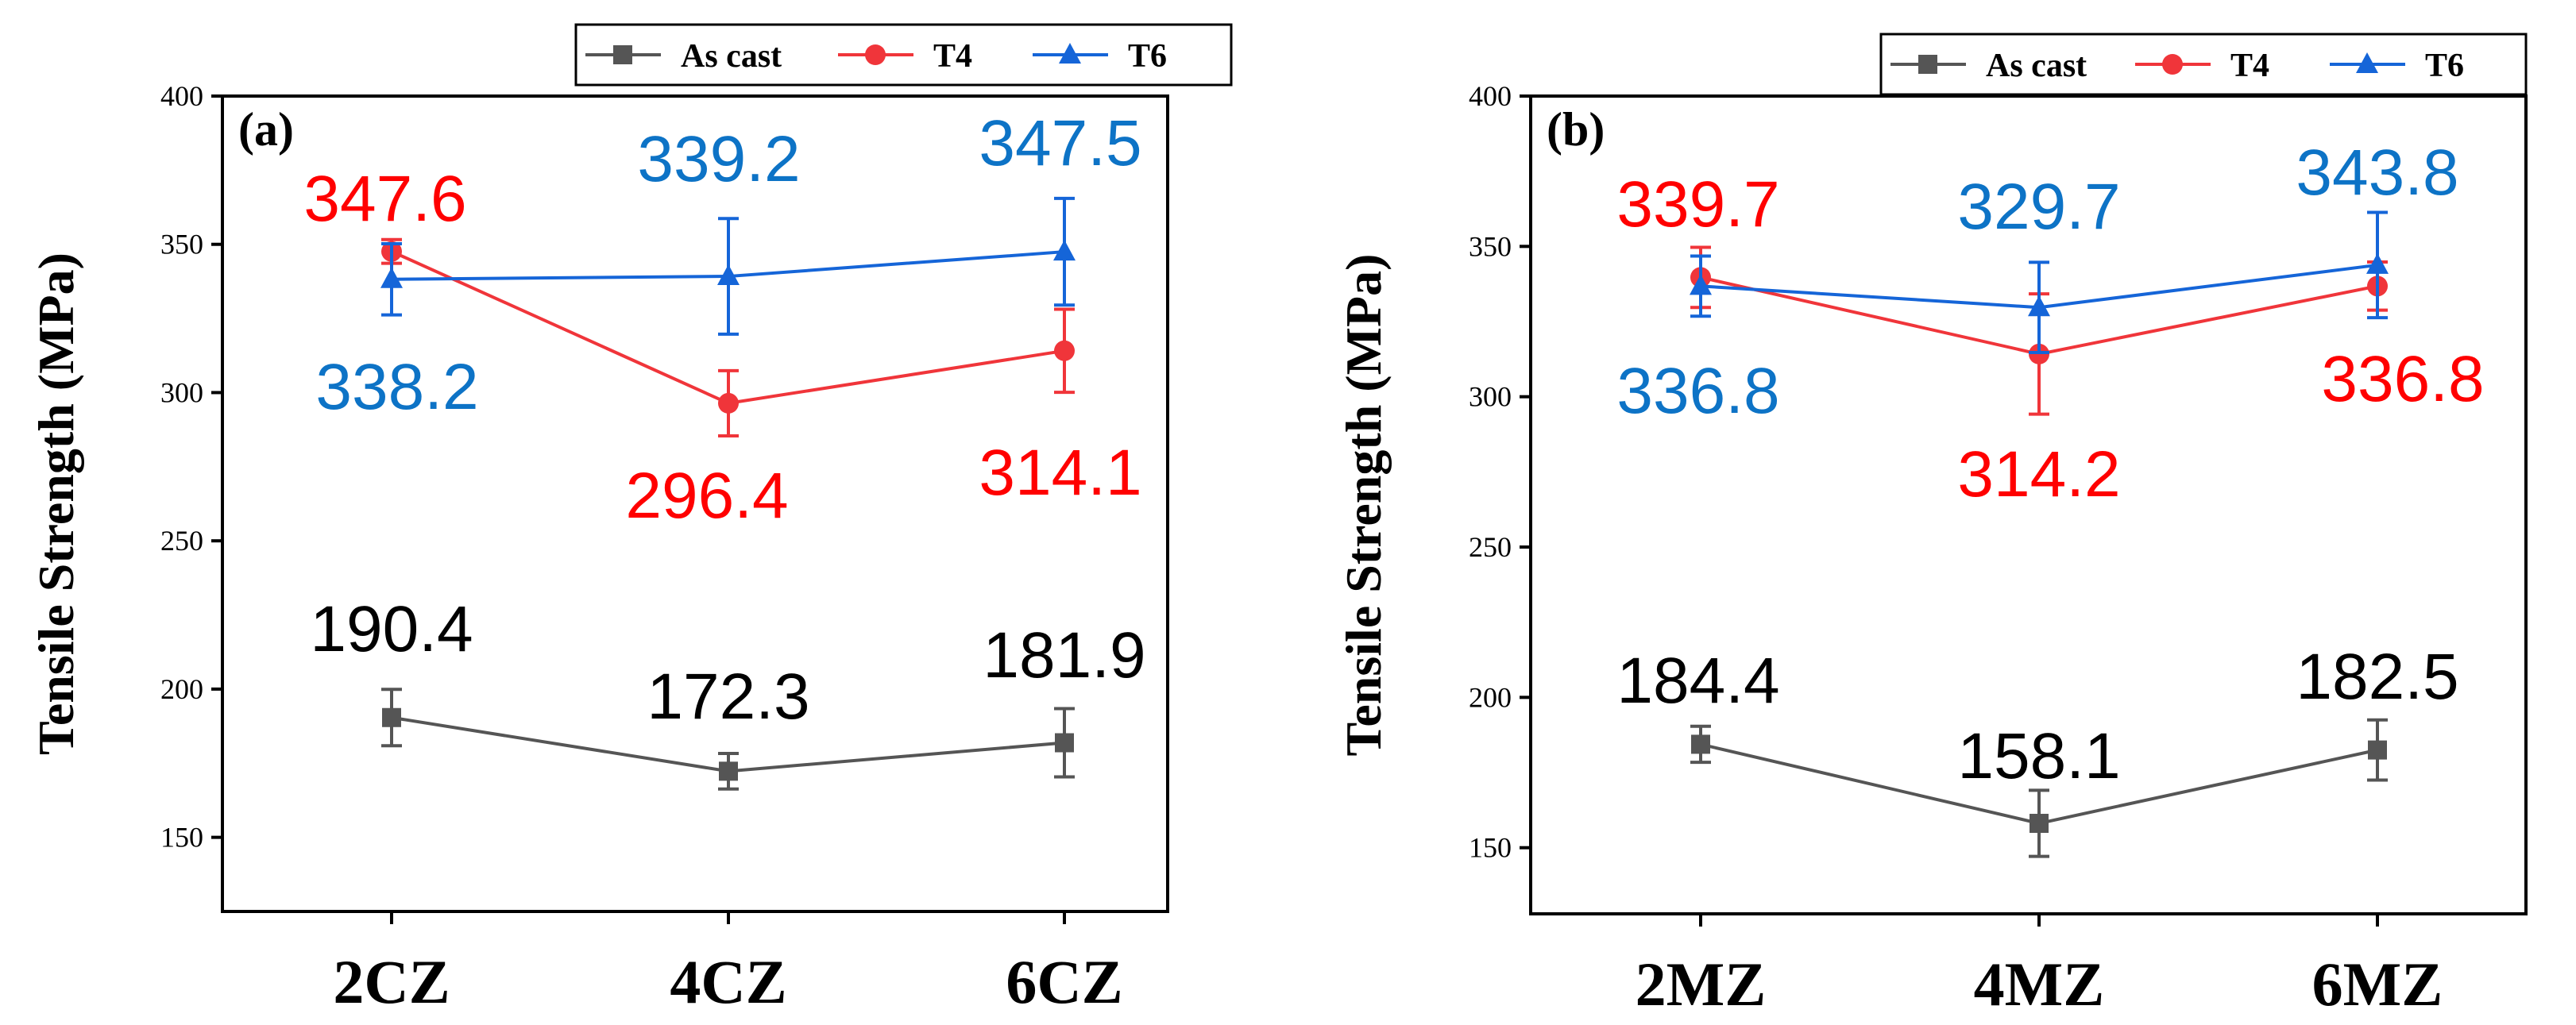 Image resolution: width=2576 pixels, height=1025 pixels. I want to click on data-label-t4: 314.1, so click(1060, 473).